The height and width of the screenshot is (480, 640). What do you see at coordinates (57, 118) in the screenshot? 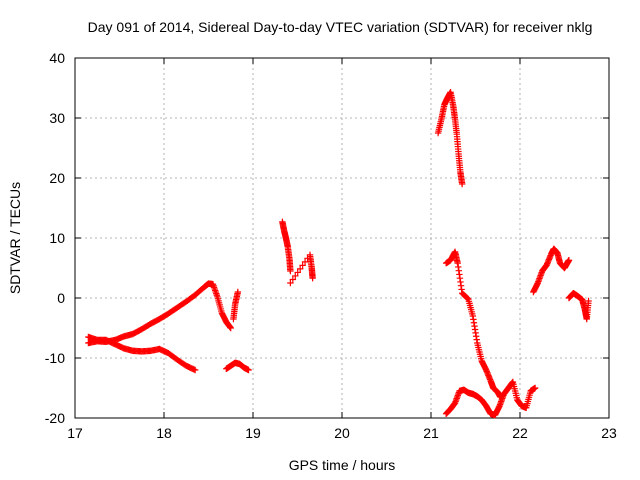
I see `y-tick-label: 30` at bounding box center [57, 118].